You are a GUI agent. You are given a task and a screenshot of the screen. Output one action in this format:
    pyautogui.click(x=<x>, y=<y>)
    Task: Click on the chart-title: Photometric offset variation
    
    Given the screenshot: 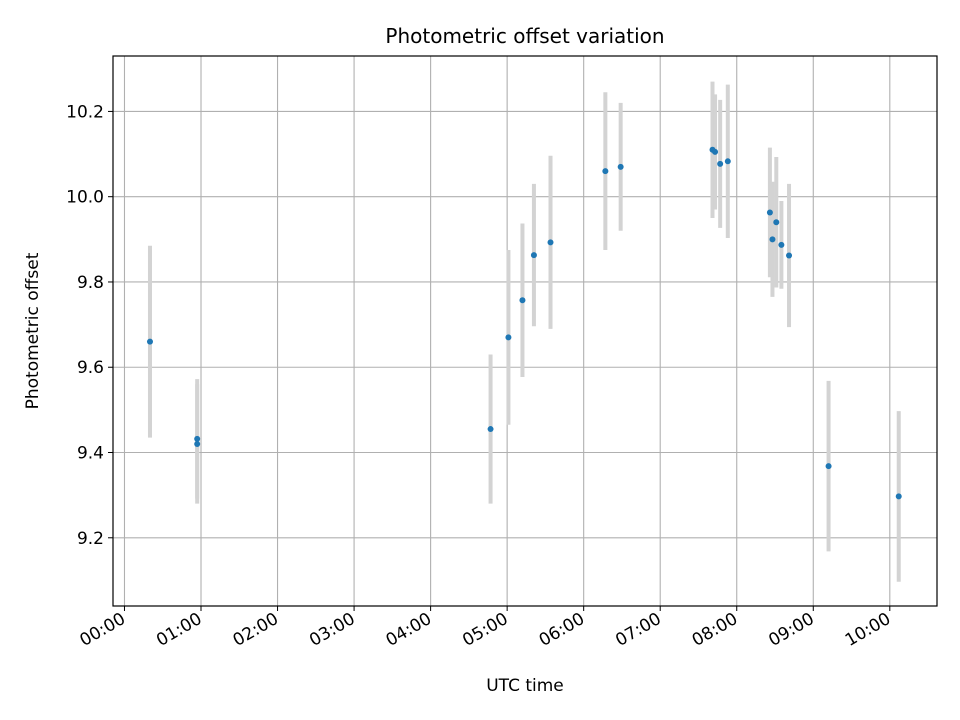 What is the action you would take?
    pyautogui.click(x=524, y=36)
    